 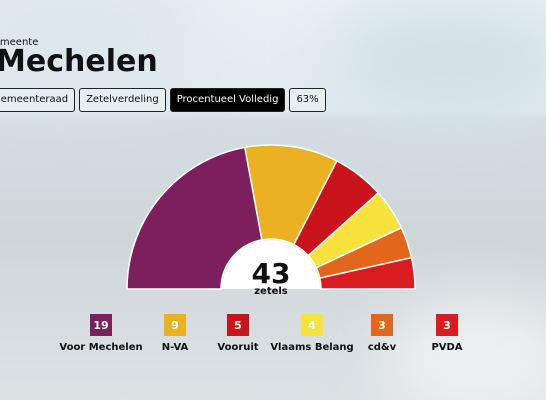 What do you see at coordinates (227, 100) in the screenshot?
I see `tab: Procentueel Volledig` at bounding box center [227, 100].